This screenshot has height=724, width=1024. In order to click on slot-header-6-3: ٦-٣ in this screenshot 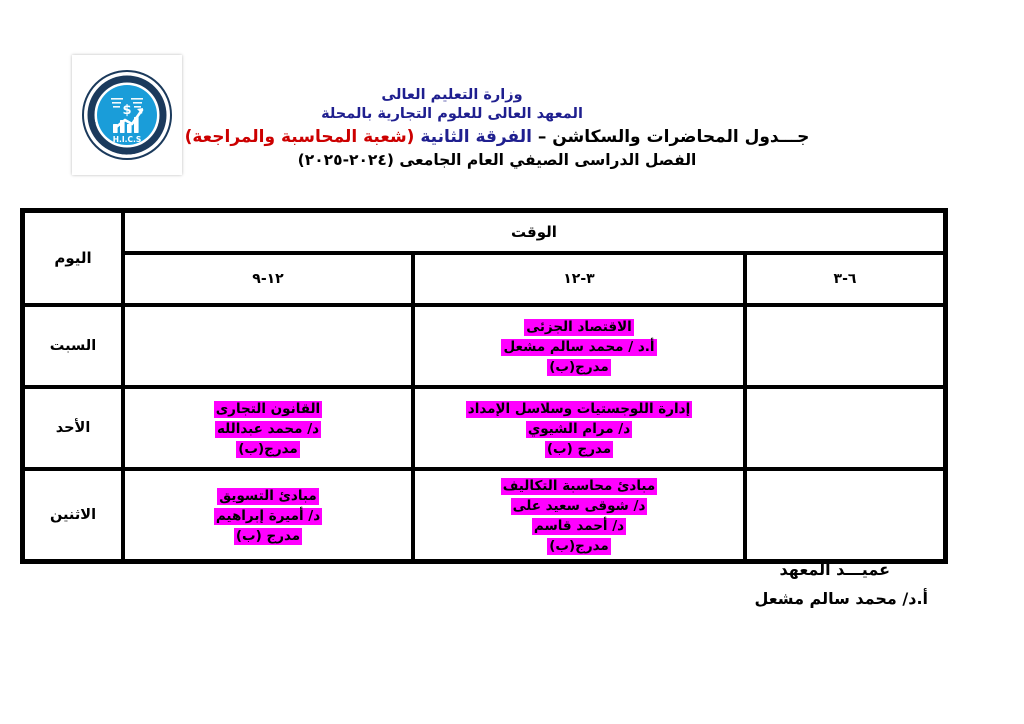, I will do `click(845, 279)`.